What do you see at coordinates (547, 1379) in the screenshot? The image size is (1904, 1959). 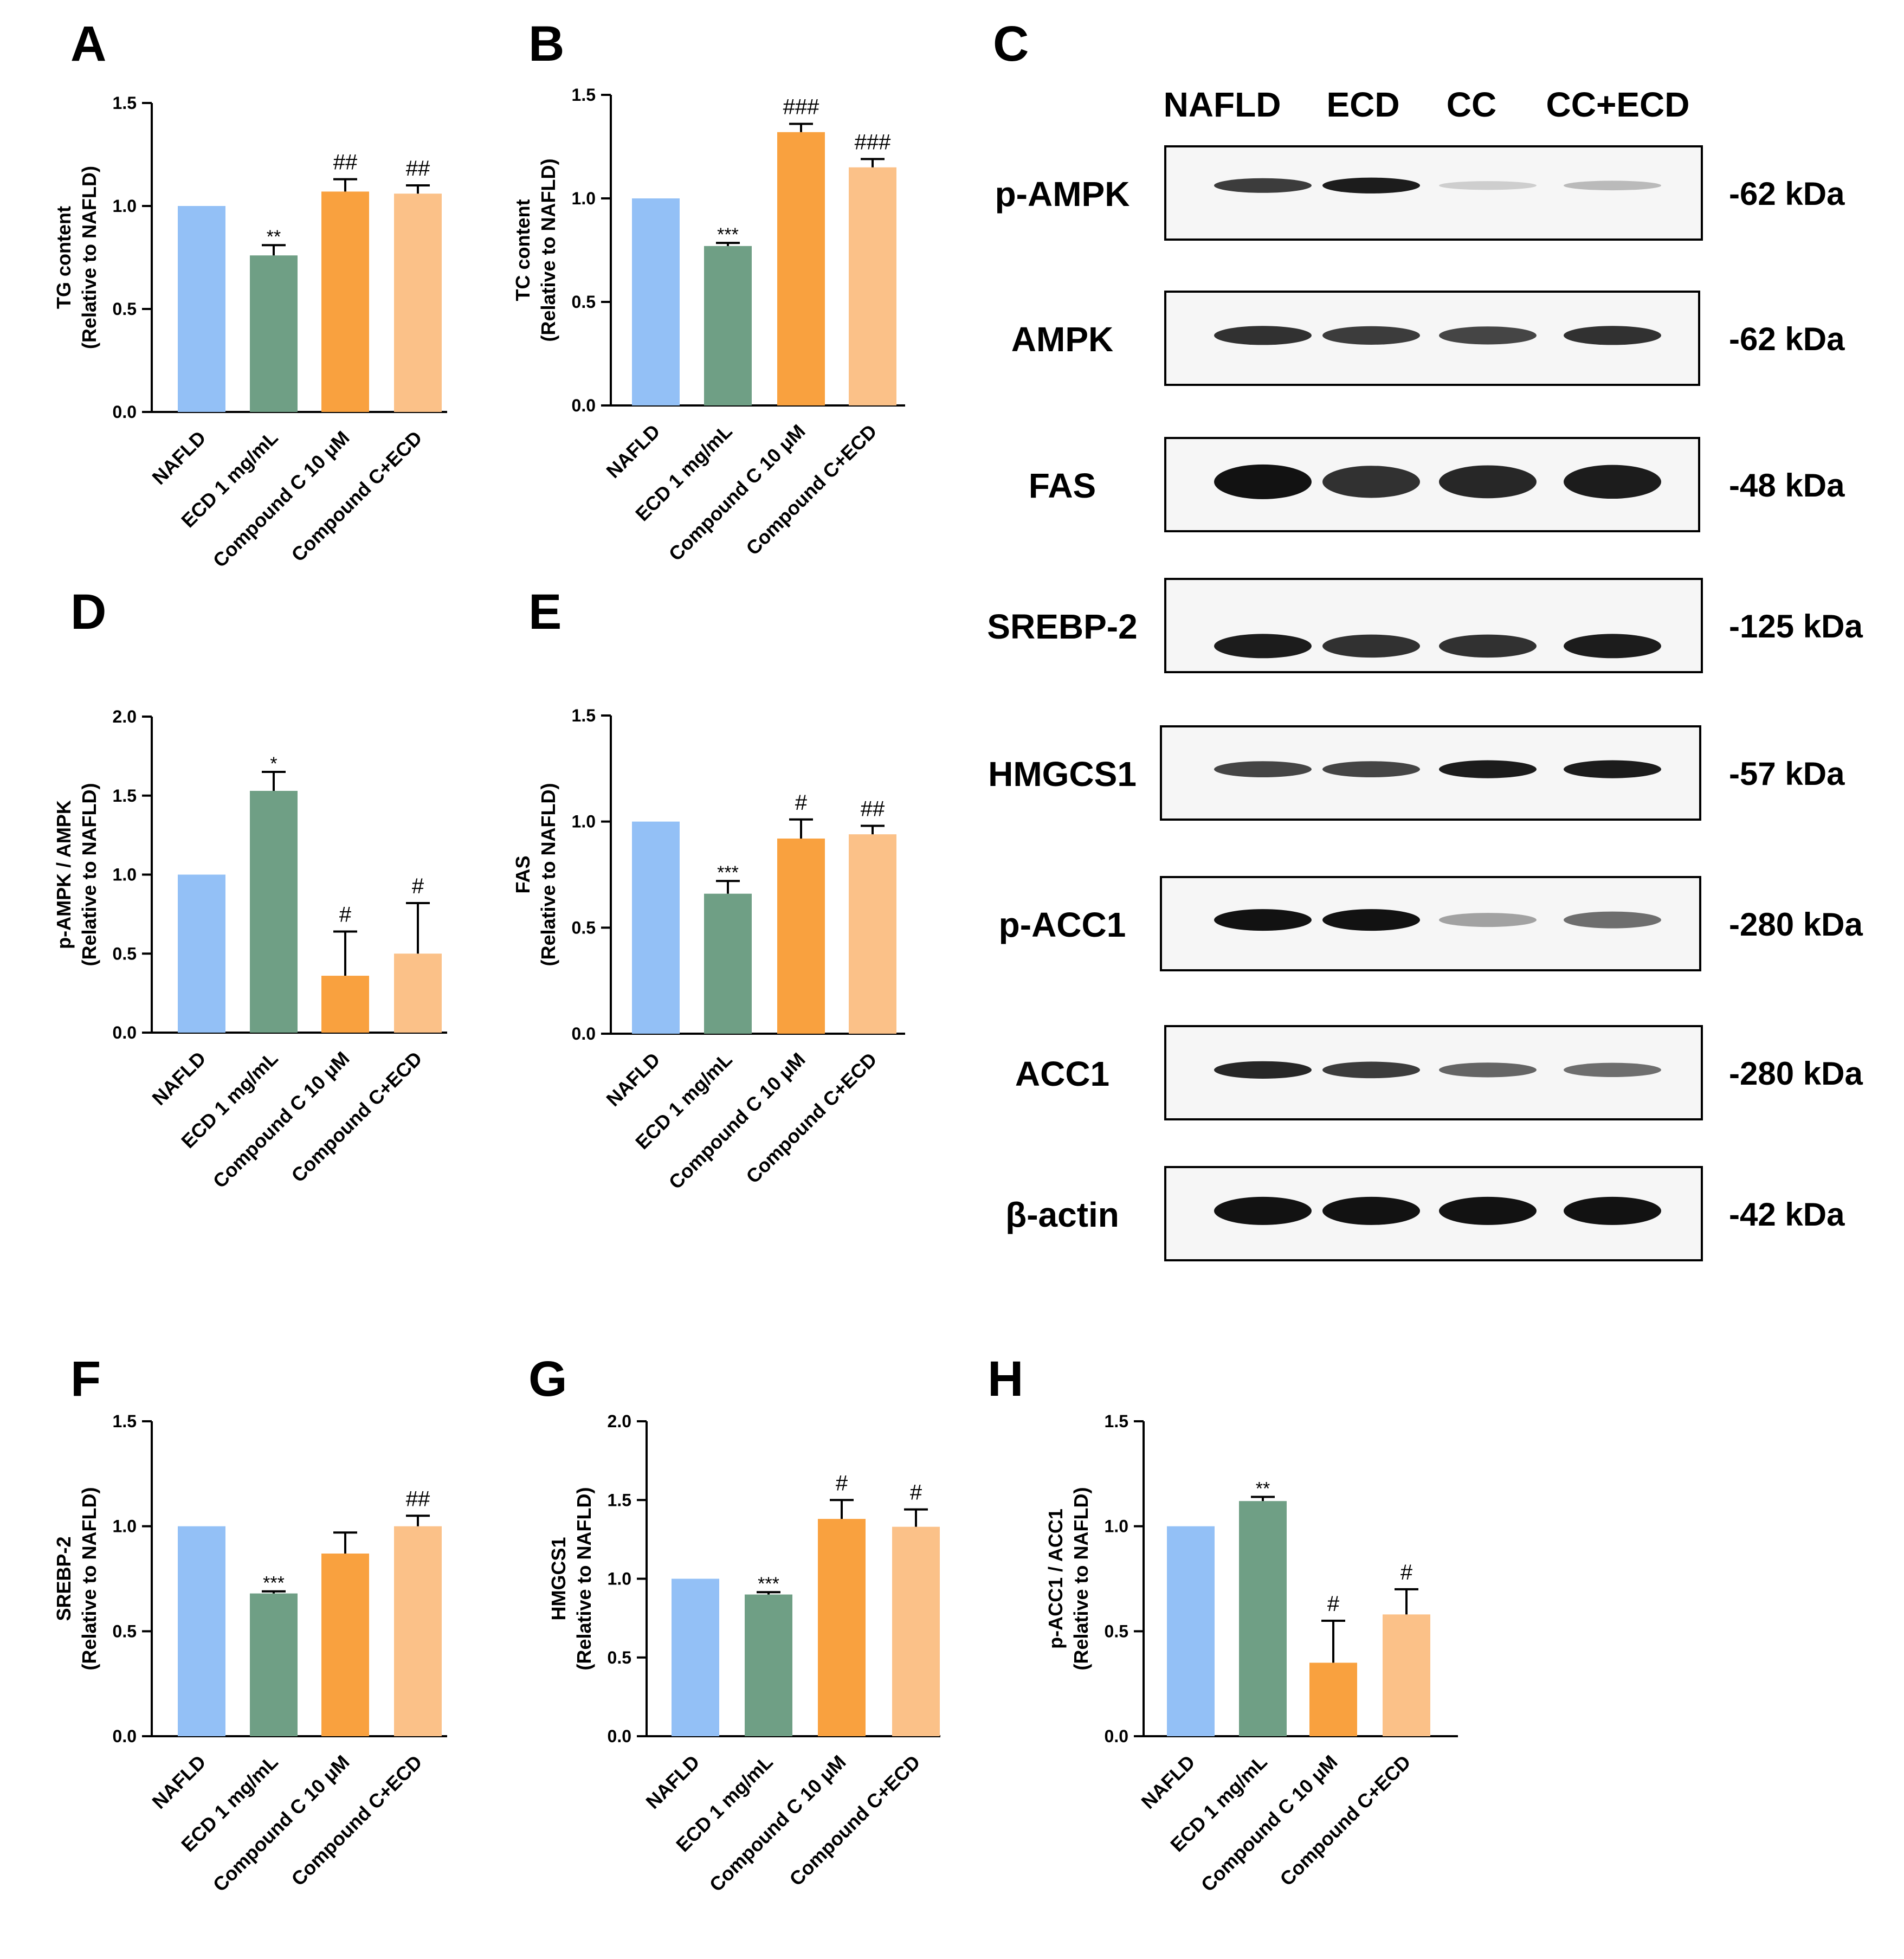 I see `panel-letter-g: G` at bounding box center [547, 1379].